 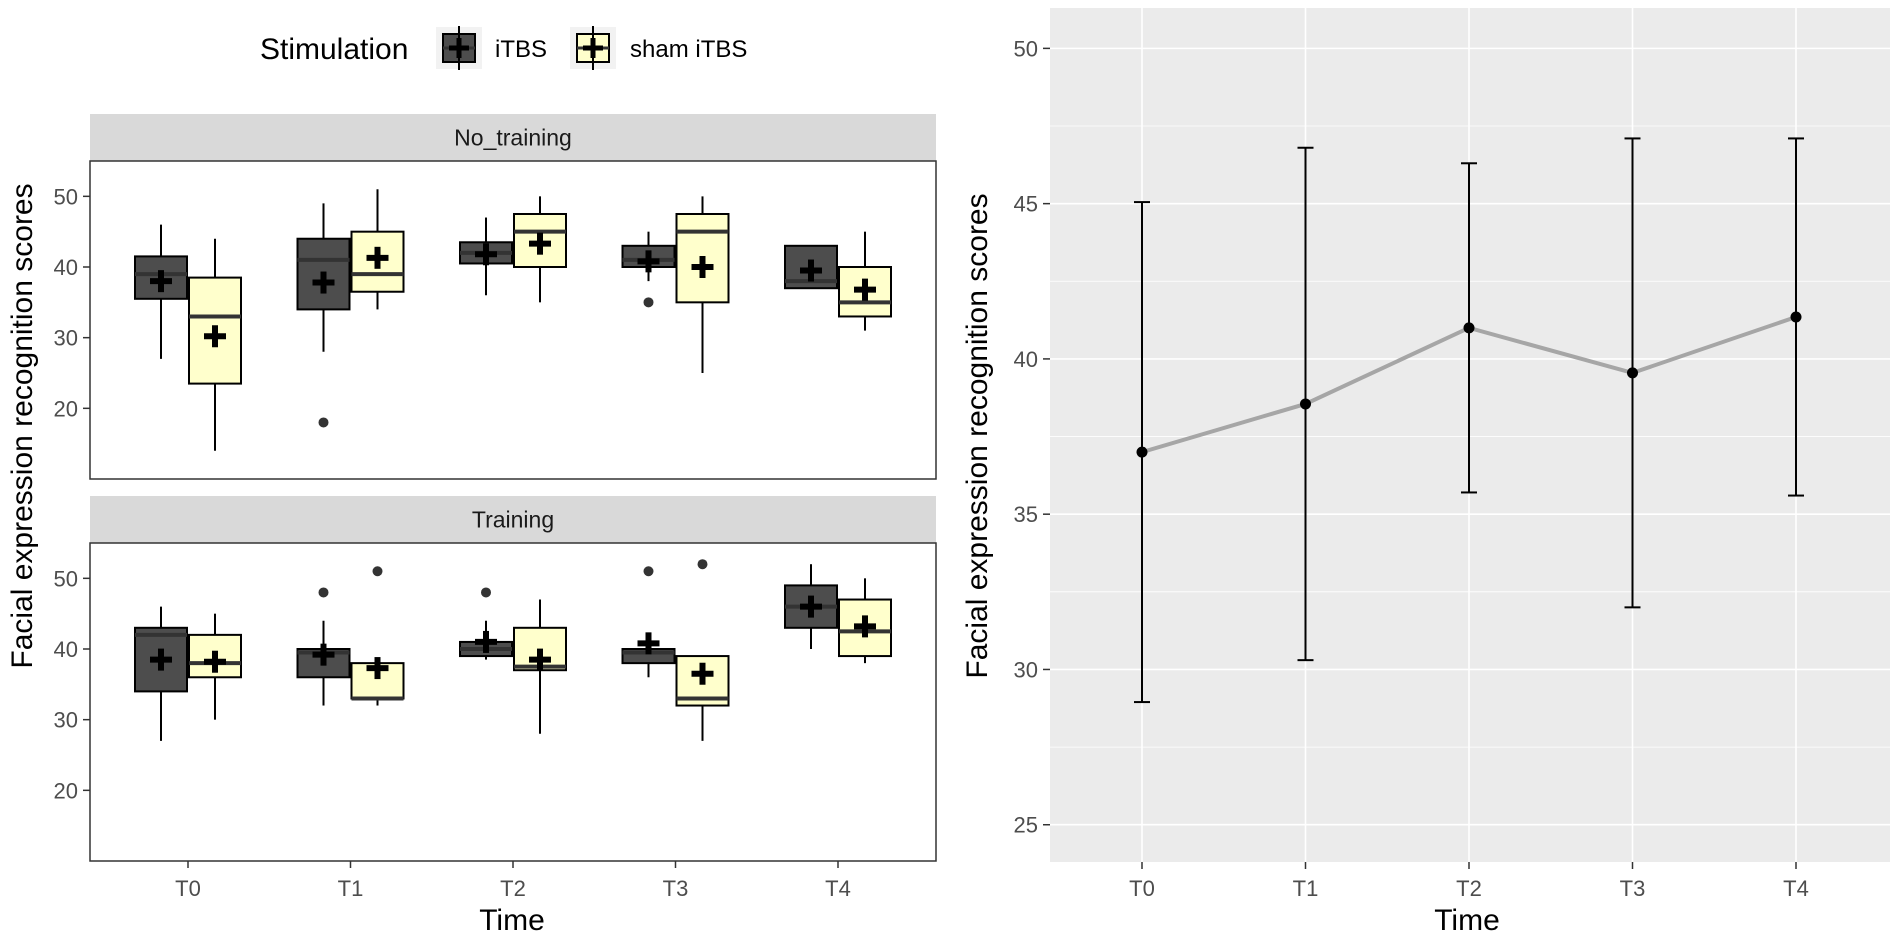 I want to click on legend: Stimulation iTBS sham iTBS, so click(x=503, y=48).